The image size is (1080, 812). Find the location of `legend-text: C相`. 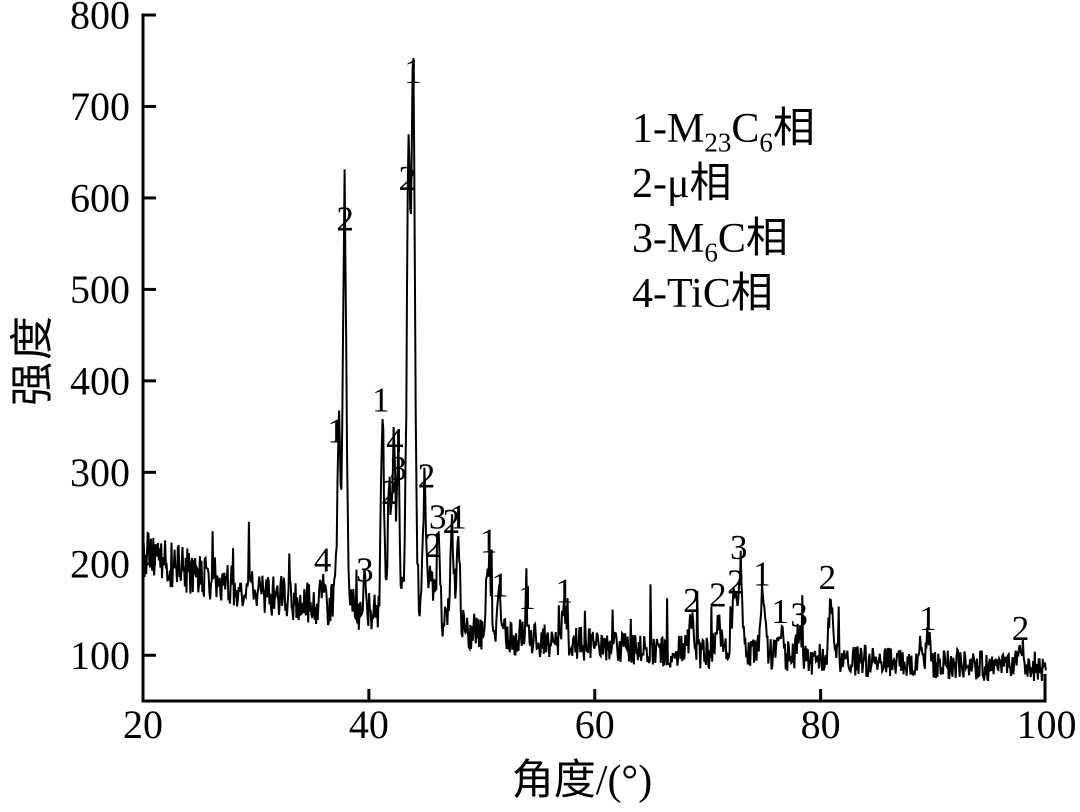

legend-text: C相 is located at coordinates (752, 239).